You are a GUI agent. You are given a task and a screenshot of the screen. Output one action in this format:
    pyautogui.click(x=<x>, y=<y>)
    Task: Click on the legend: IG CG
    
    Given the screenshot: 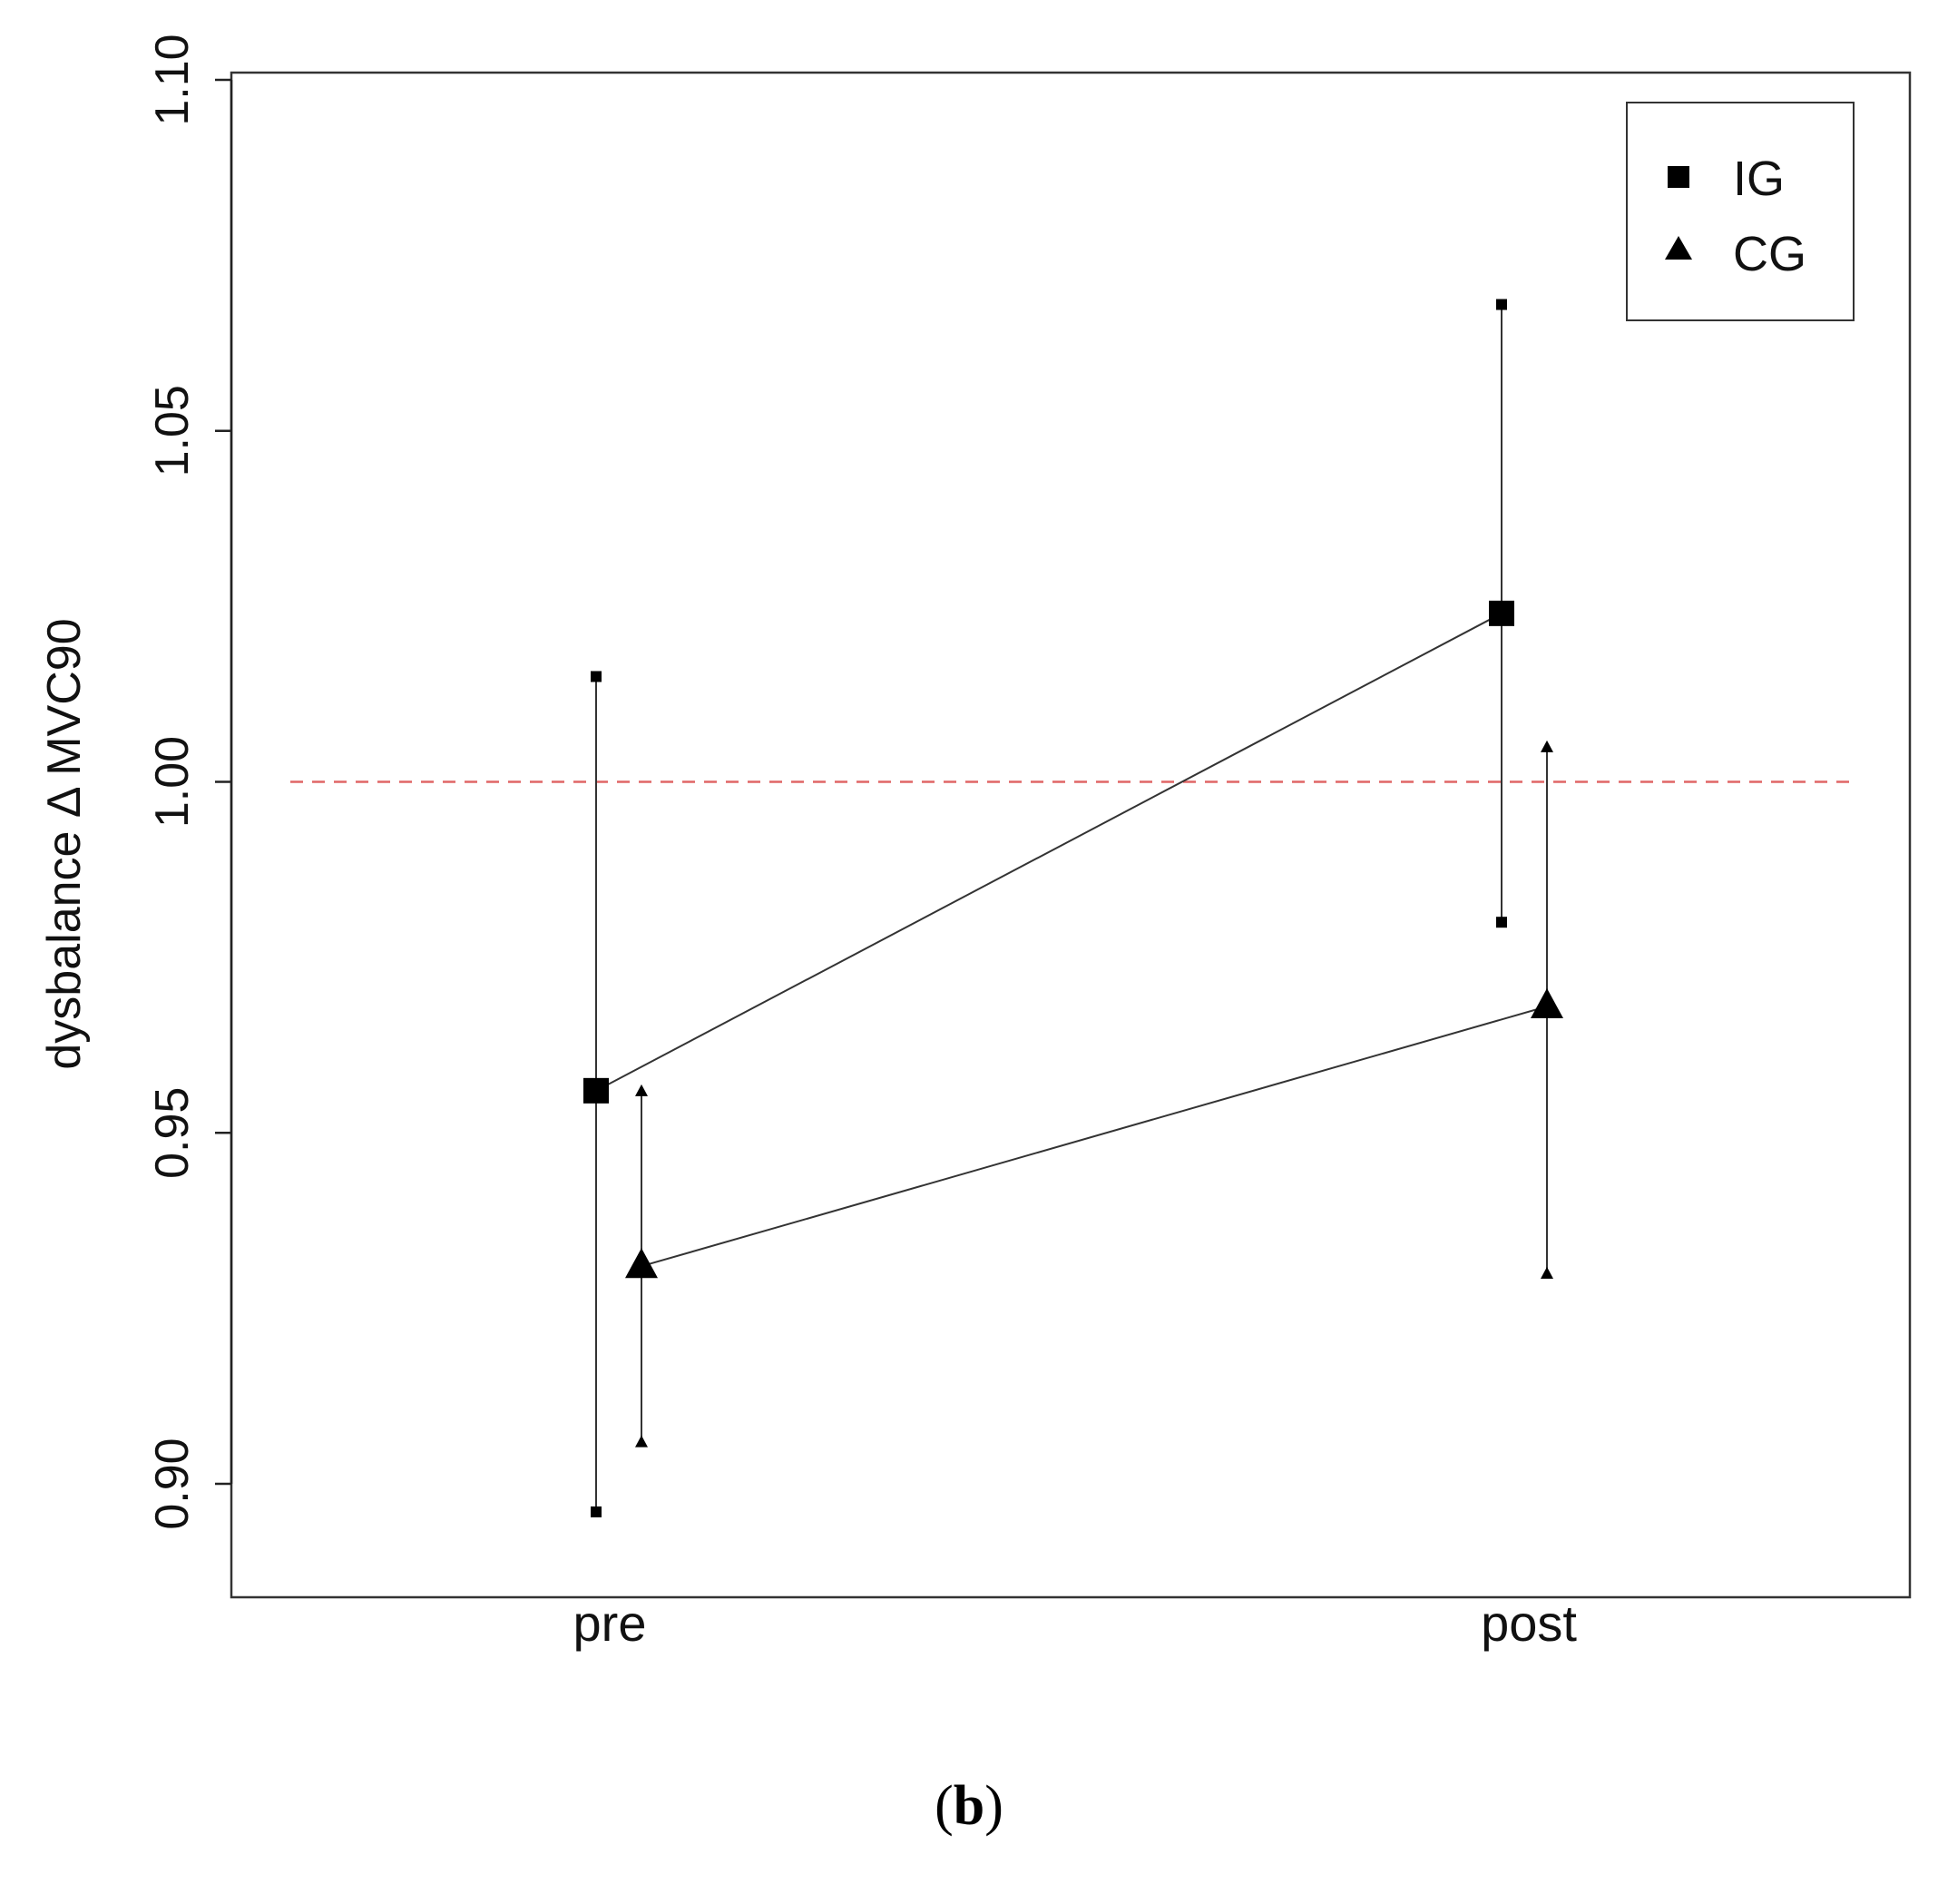 What is the action you would take?
    pyautogui.click(x=1741, y=212)
    